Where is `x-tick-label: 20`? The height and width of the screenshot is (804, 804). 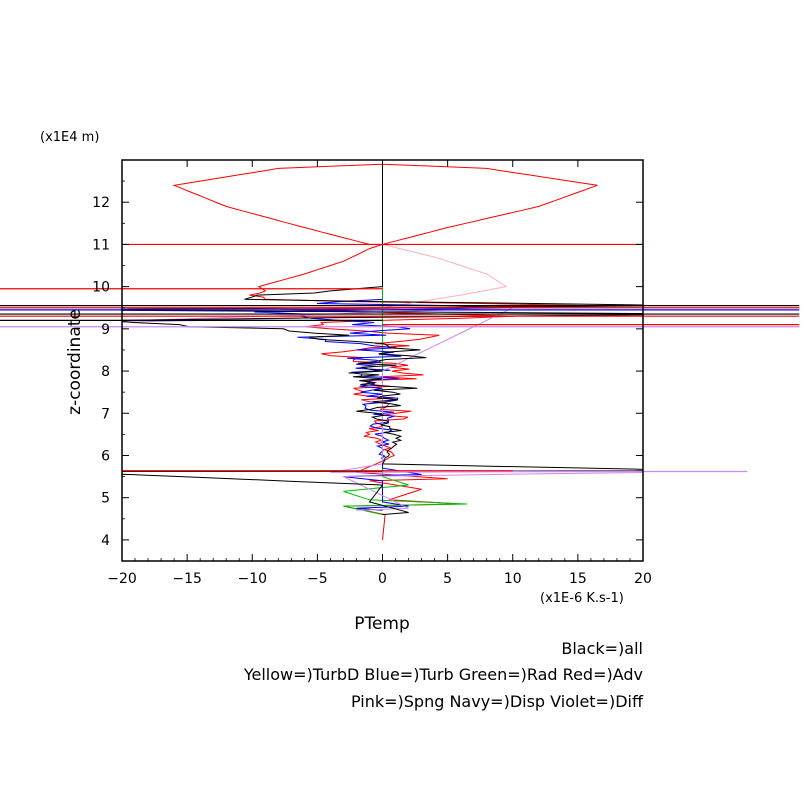 x-tick-label: 20 is located at coordinates (643, 579).